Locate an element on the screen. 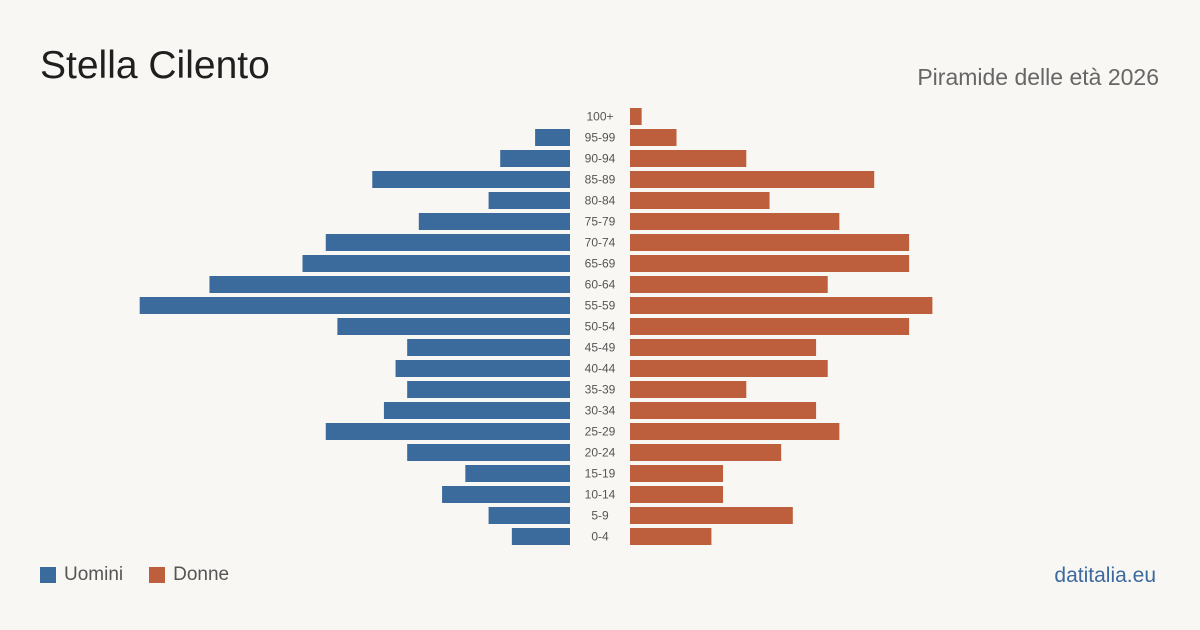 The height and width of the screenshot is (630, 1200). legend-item-men: Uomini is located at coordinates (81, 575).